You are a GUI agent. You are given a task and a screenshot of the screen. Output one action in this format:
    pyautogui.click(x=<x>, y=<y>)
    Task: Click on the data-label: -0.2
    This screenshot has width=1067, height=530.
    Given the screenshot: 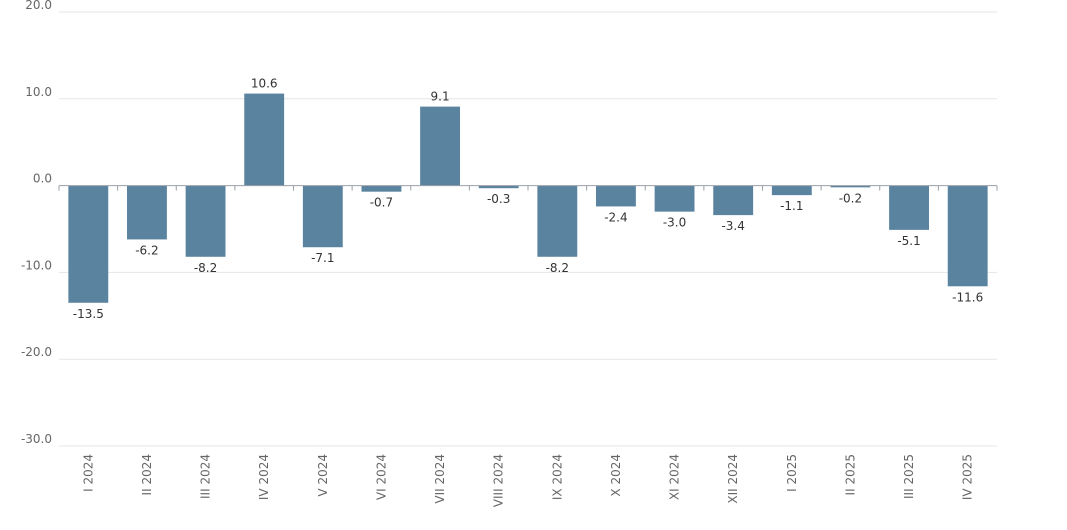 What is the action you would take?
    pyautogui.click(x=850, y=198)
    